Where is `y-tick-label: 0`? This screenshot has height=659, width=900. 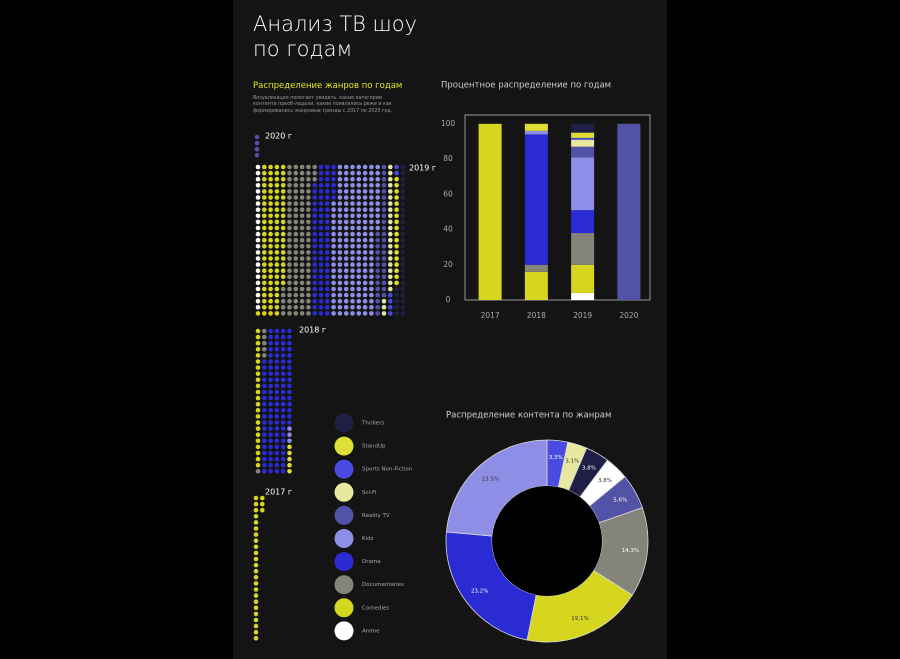
y-tick-label: 0 is located at coordinates (448, 299).